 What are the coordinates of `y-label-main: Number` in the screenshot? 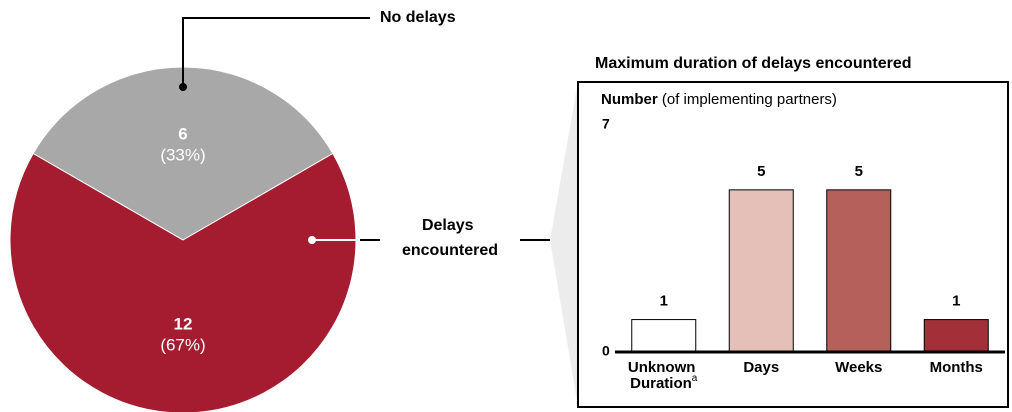 It's located at (629, 99).